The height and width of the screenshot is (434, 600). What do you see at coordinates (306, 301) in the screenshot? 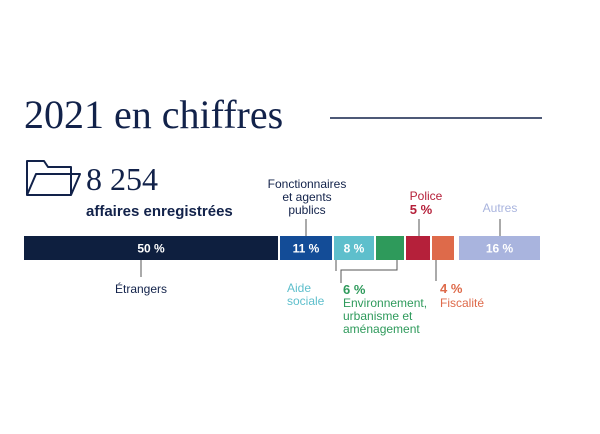
I see `label-aide-sociale-1: sociale` at bounding box center [306, 301].